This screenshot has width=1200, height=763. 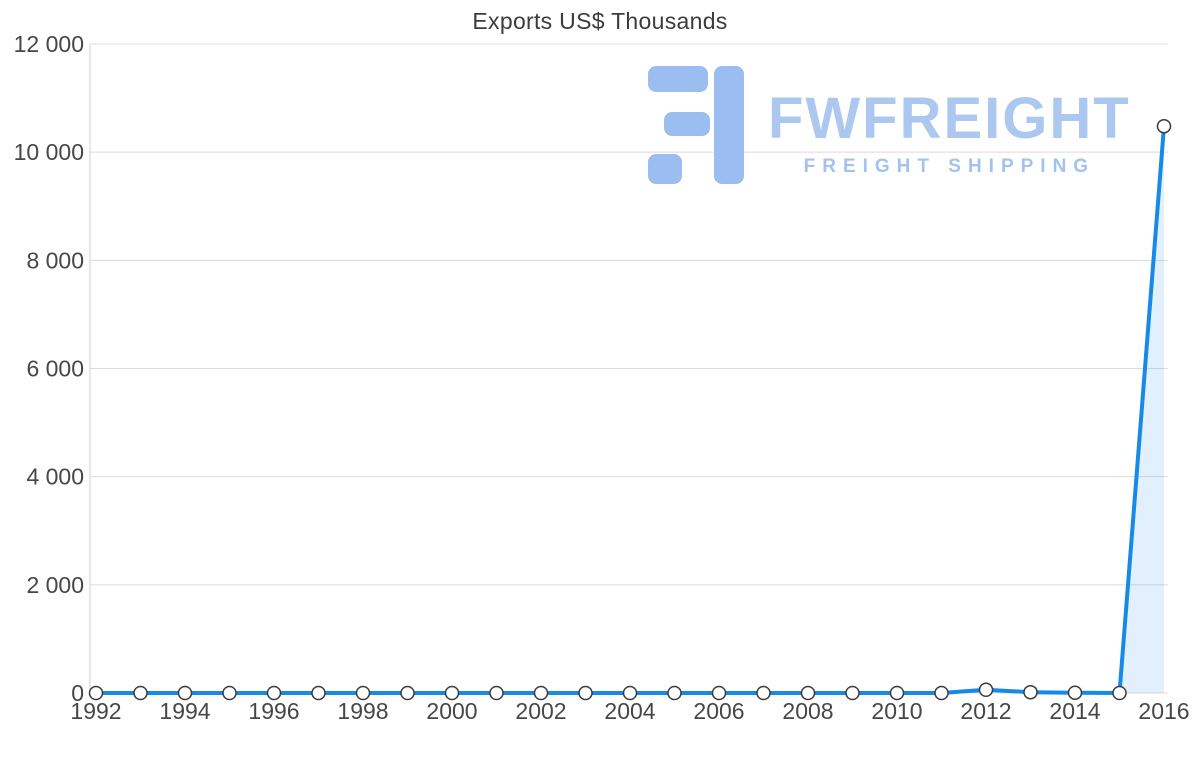 What do you see at coordinates (674, 693) in the screenshot?
I see `data-point-2005` at bounding box center [674, 693].